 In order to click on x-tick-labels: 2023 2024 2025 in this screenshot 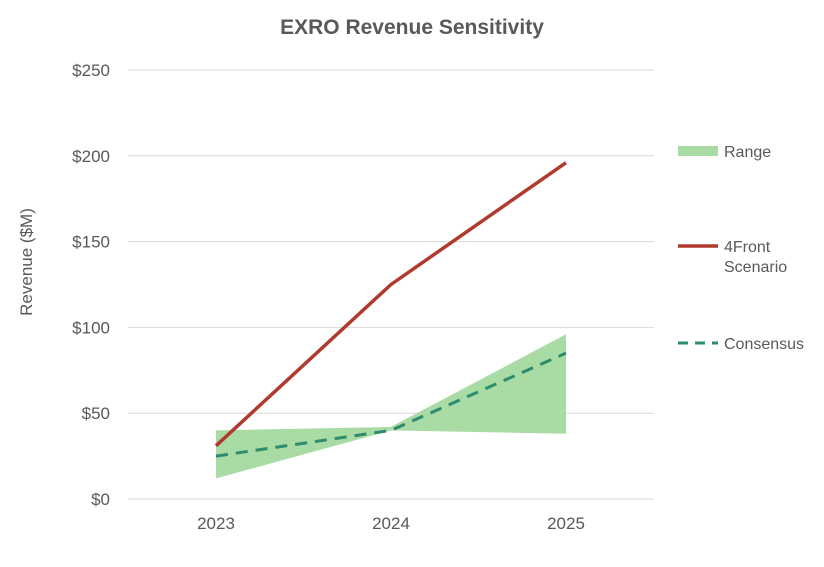, I will do `click(391, 523)`.